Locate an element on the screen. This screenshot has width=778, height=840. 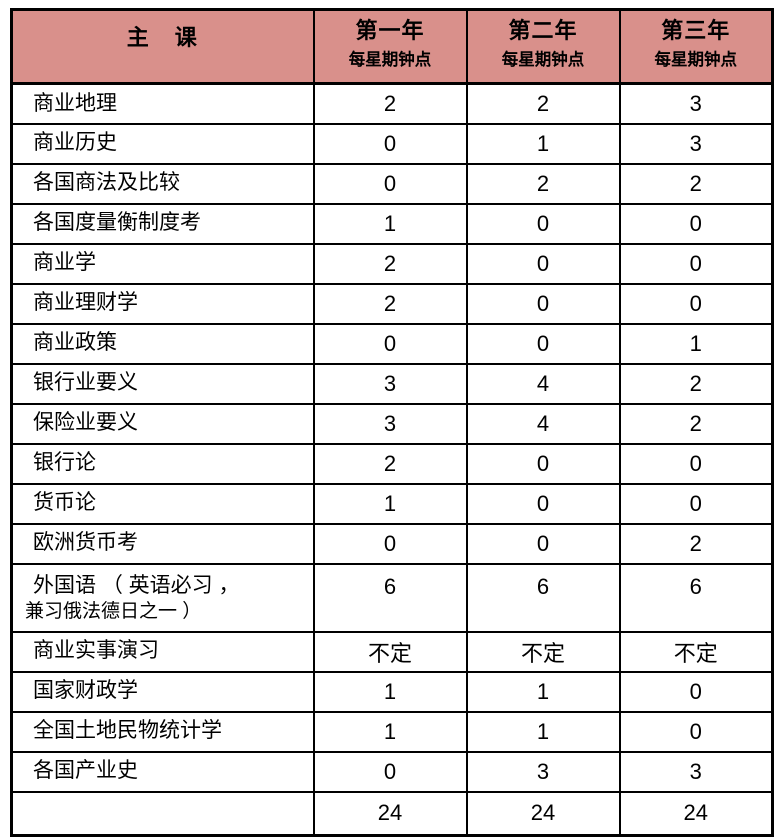
header-row: 主 课 第一年 每星期钟点 第二年 每星期钟点 第三年 每星期钟点 is located at coordinates (392, 46).